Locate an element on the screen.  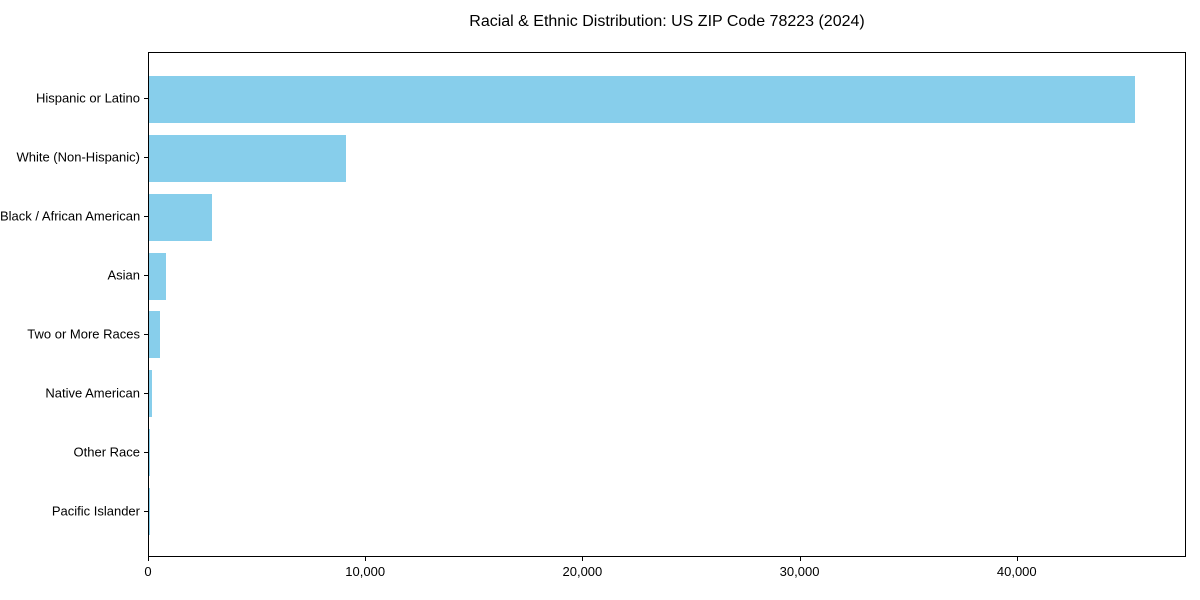
x-tick-label: 20,000 is located at coordinates (582, 571).